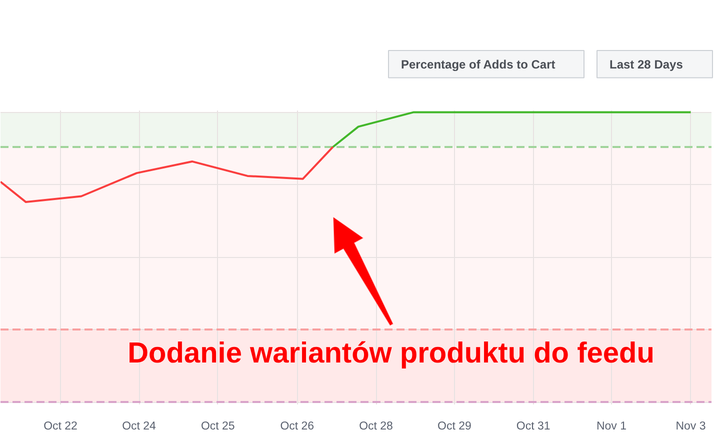 Image resolution: width=721 pixels, height=439 pixels. What do you see at coordinates (217, 426) in the screenshot?
I see `x-tick-label: Oct 25` at bounding box center [217, 426].